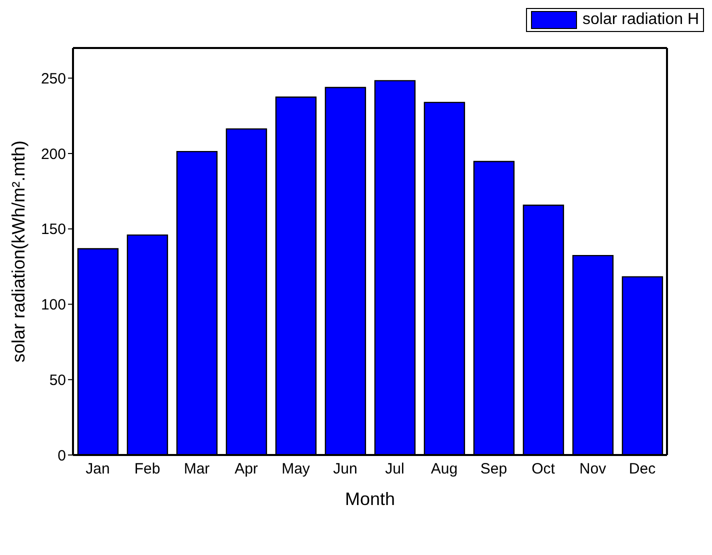 Image resolution: width=712 pixels, height=555 pixels. Describe the element at coordinates (593, 469) in the screenshot. I see `x-tick-label: Nov` at that location.